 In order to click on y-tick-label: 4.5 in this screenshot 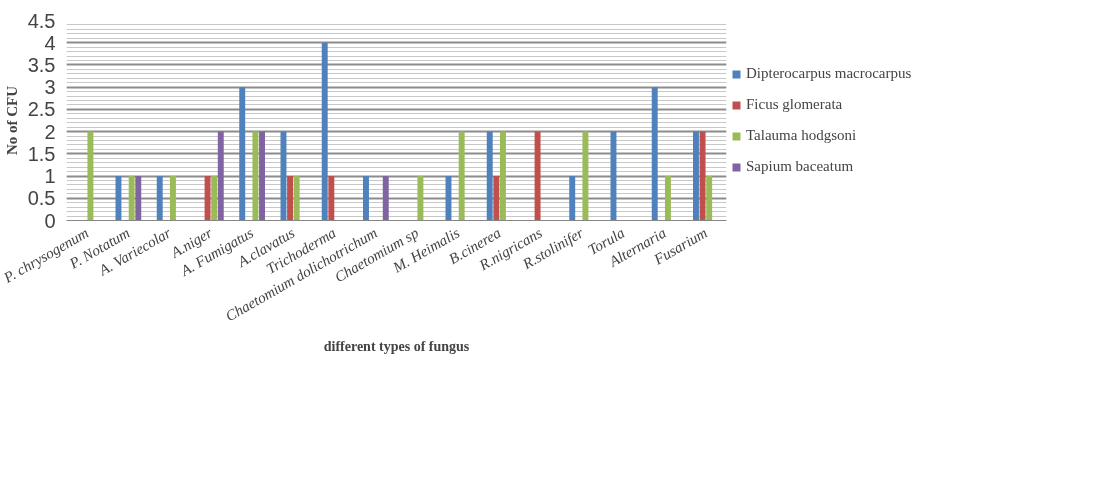, I will do `click(41, 20)`.